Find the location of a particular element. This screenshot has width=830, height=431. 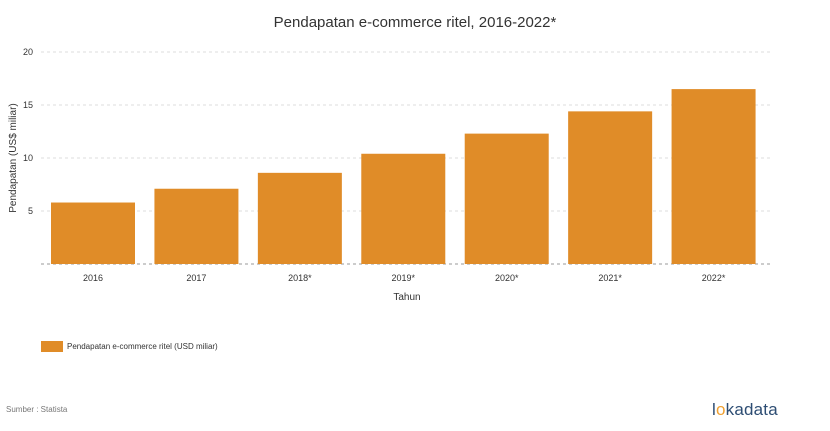

y-axis-label: Pendapatan (US$ miliar) is located at coordinates (13, 158).